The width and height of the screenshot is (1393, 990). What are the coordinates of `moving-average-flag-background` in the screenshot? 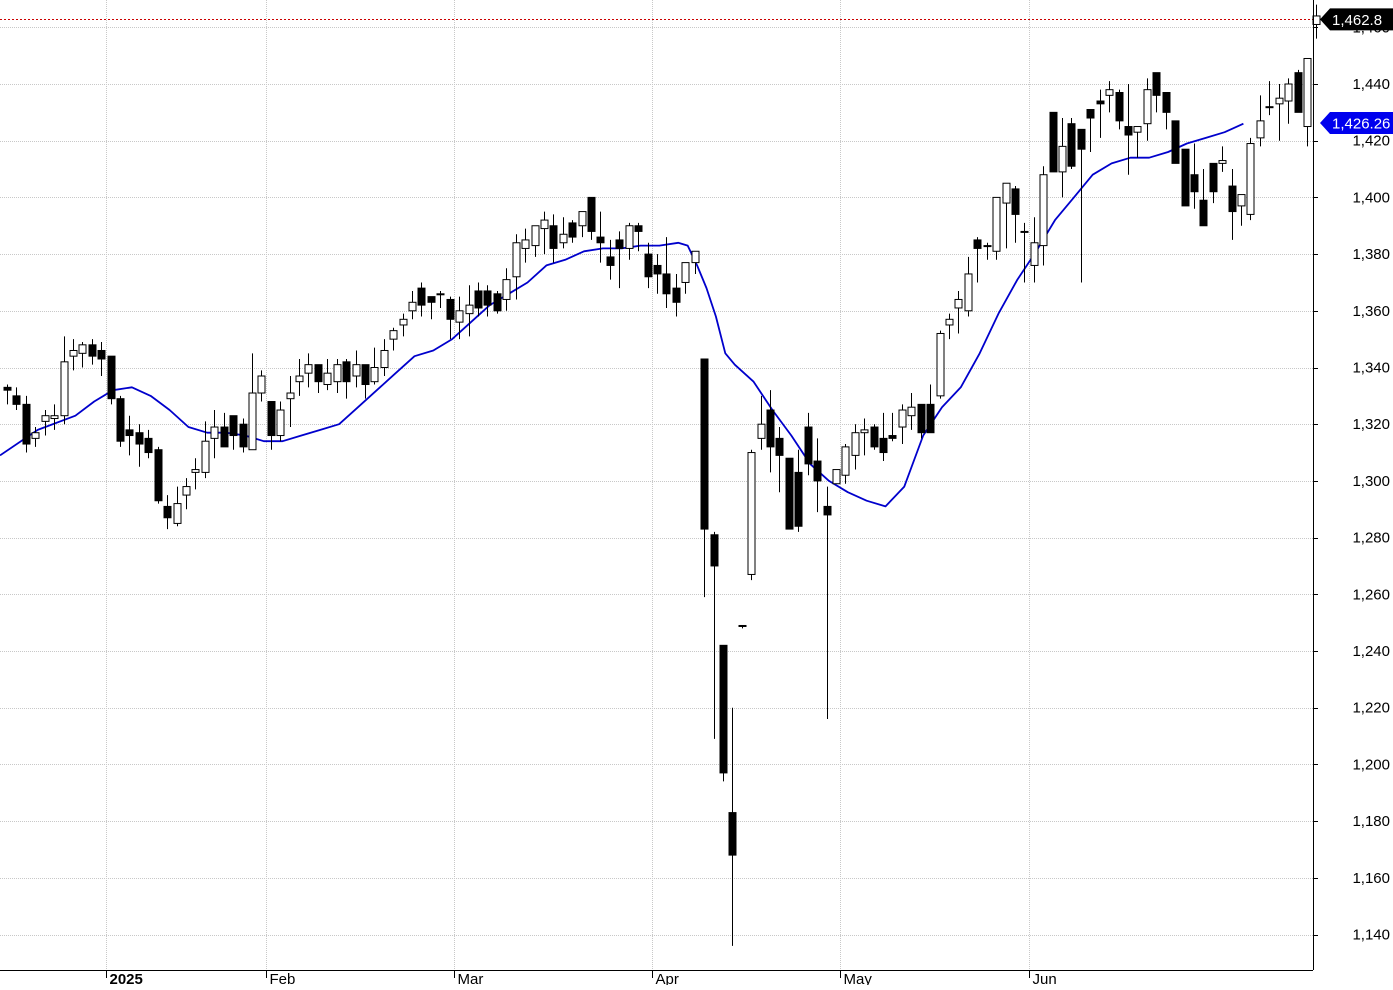 It's located at (1356, 122).